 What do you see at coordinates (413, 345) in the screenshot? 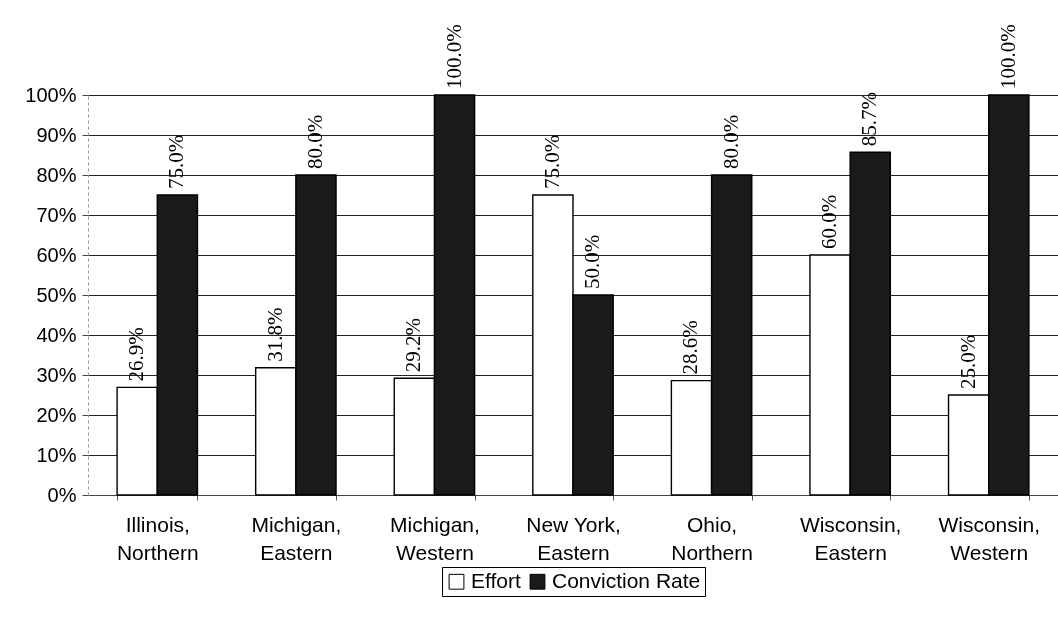
I see `data-label: 29.2%` at bounding box center [413, 345].